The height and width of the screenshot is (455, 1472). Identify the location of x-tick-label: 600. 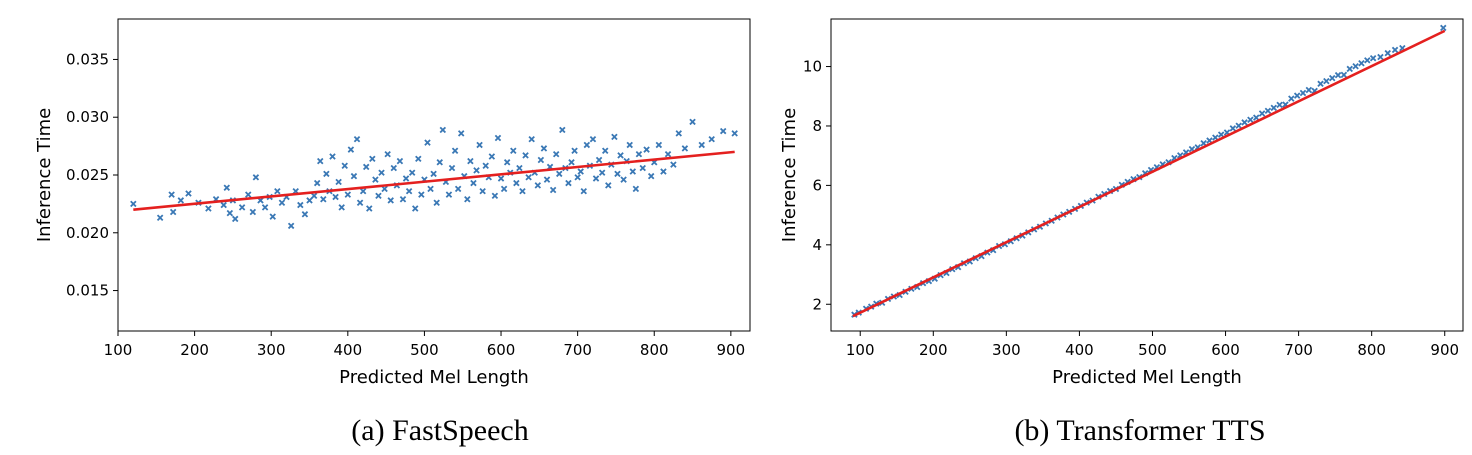
(1225, 350).